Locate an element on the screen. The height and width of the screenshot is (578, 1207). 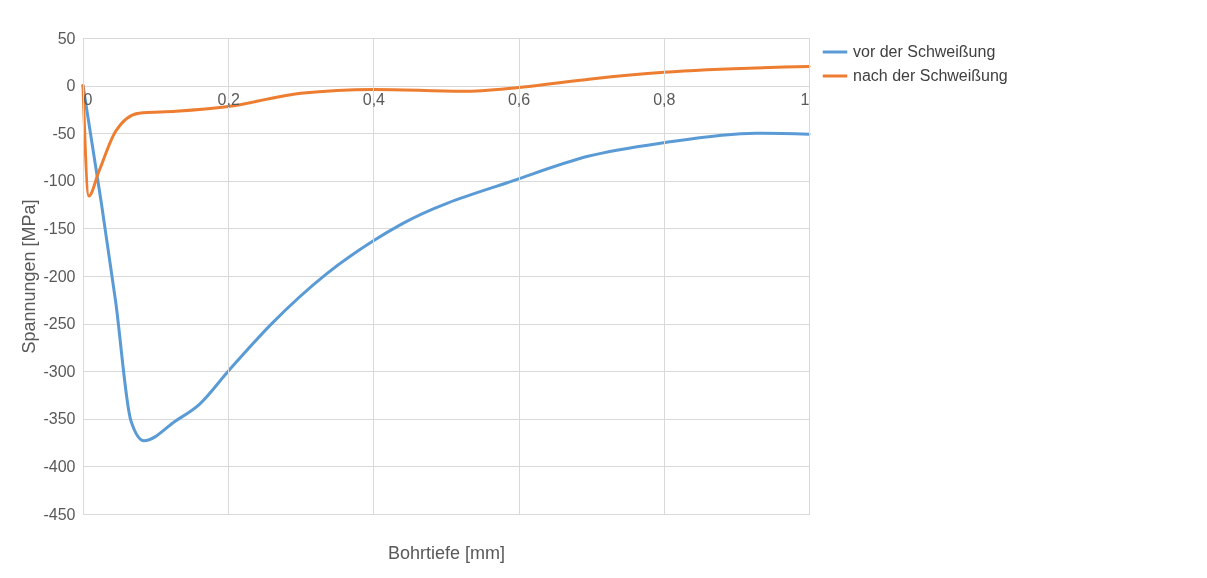
y-tick-label: -350 is located at coordinates (59, 419).